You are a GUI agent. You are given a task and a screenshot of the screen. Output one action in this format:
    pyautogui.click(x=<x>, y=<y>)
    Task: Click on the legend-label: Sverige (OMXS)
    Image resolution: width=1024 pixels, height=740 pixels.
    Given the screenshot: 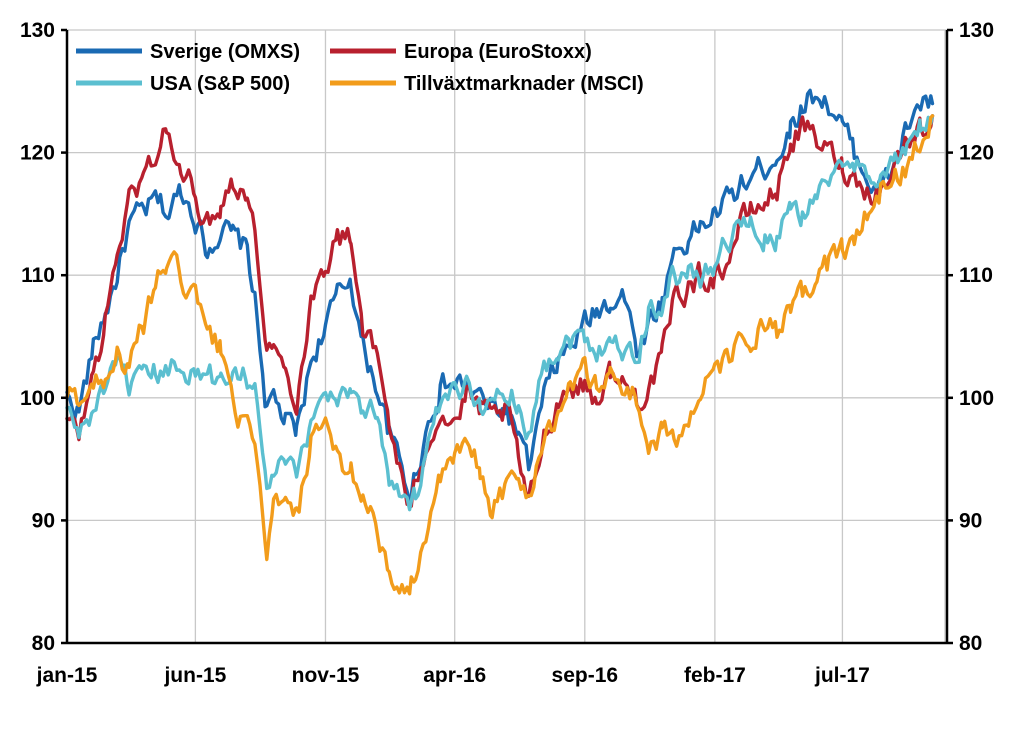 What is the action you would take?
    pyautogui.click(x=225, y=52)
    